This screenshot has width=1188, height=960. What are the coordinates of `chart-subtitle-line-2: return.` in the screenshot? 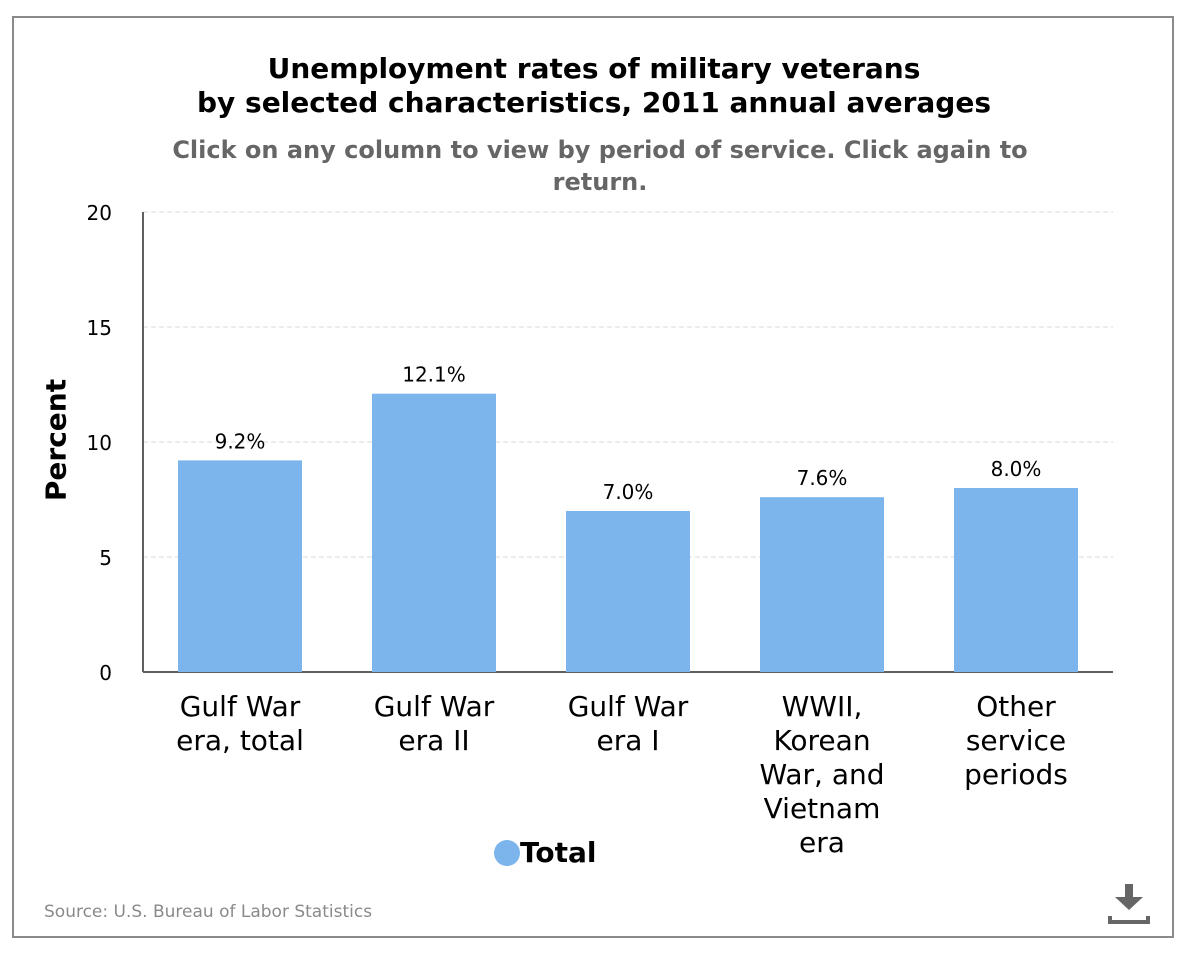 It's located at (600, 182).